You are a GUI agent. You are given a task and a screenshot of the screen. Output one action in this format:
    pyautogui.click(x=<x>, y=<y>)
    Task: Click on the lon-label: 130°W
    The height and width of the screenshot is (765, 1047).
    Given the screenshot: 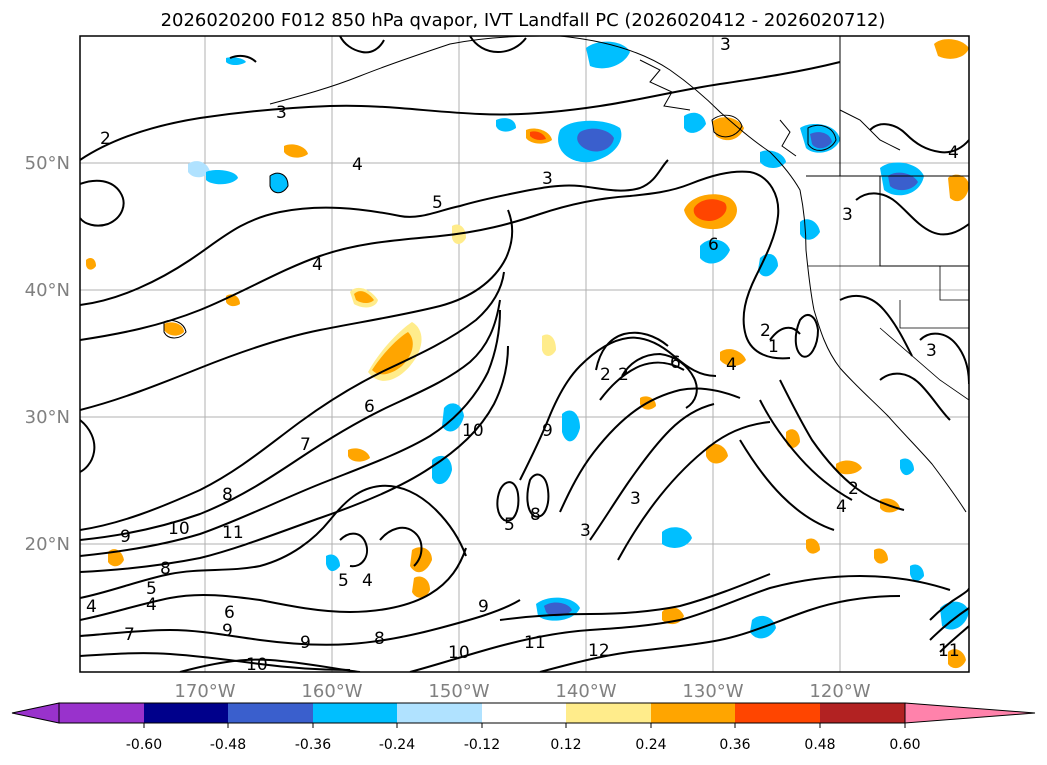 What is the action you would take?
    pyautogui.click(x=712, y=691)
    